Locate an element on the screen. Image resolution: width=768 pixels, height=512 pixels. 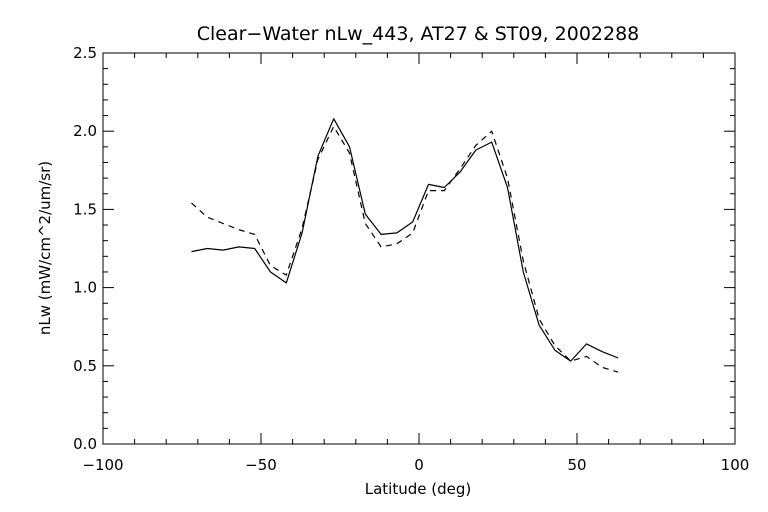
x-axis-label: Latitude (deg) is located at coordinates (418, 489).